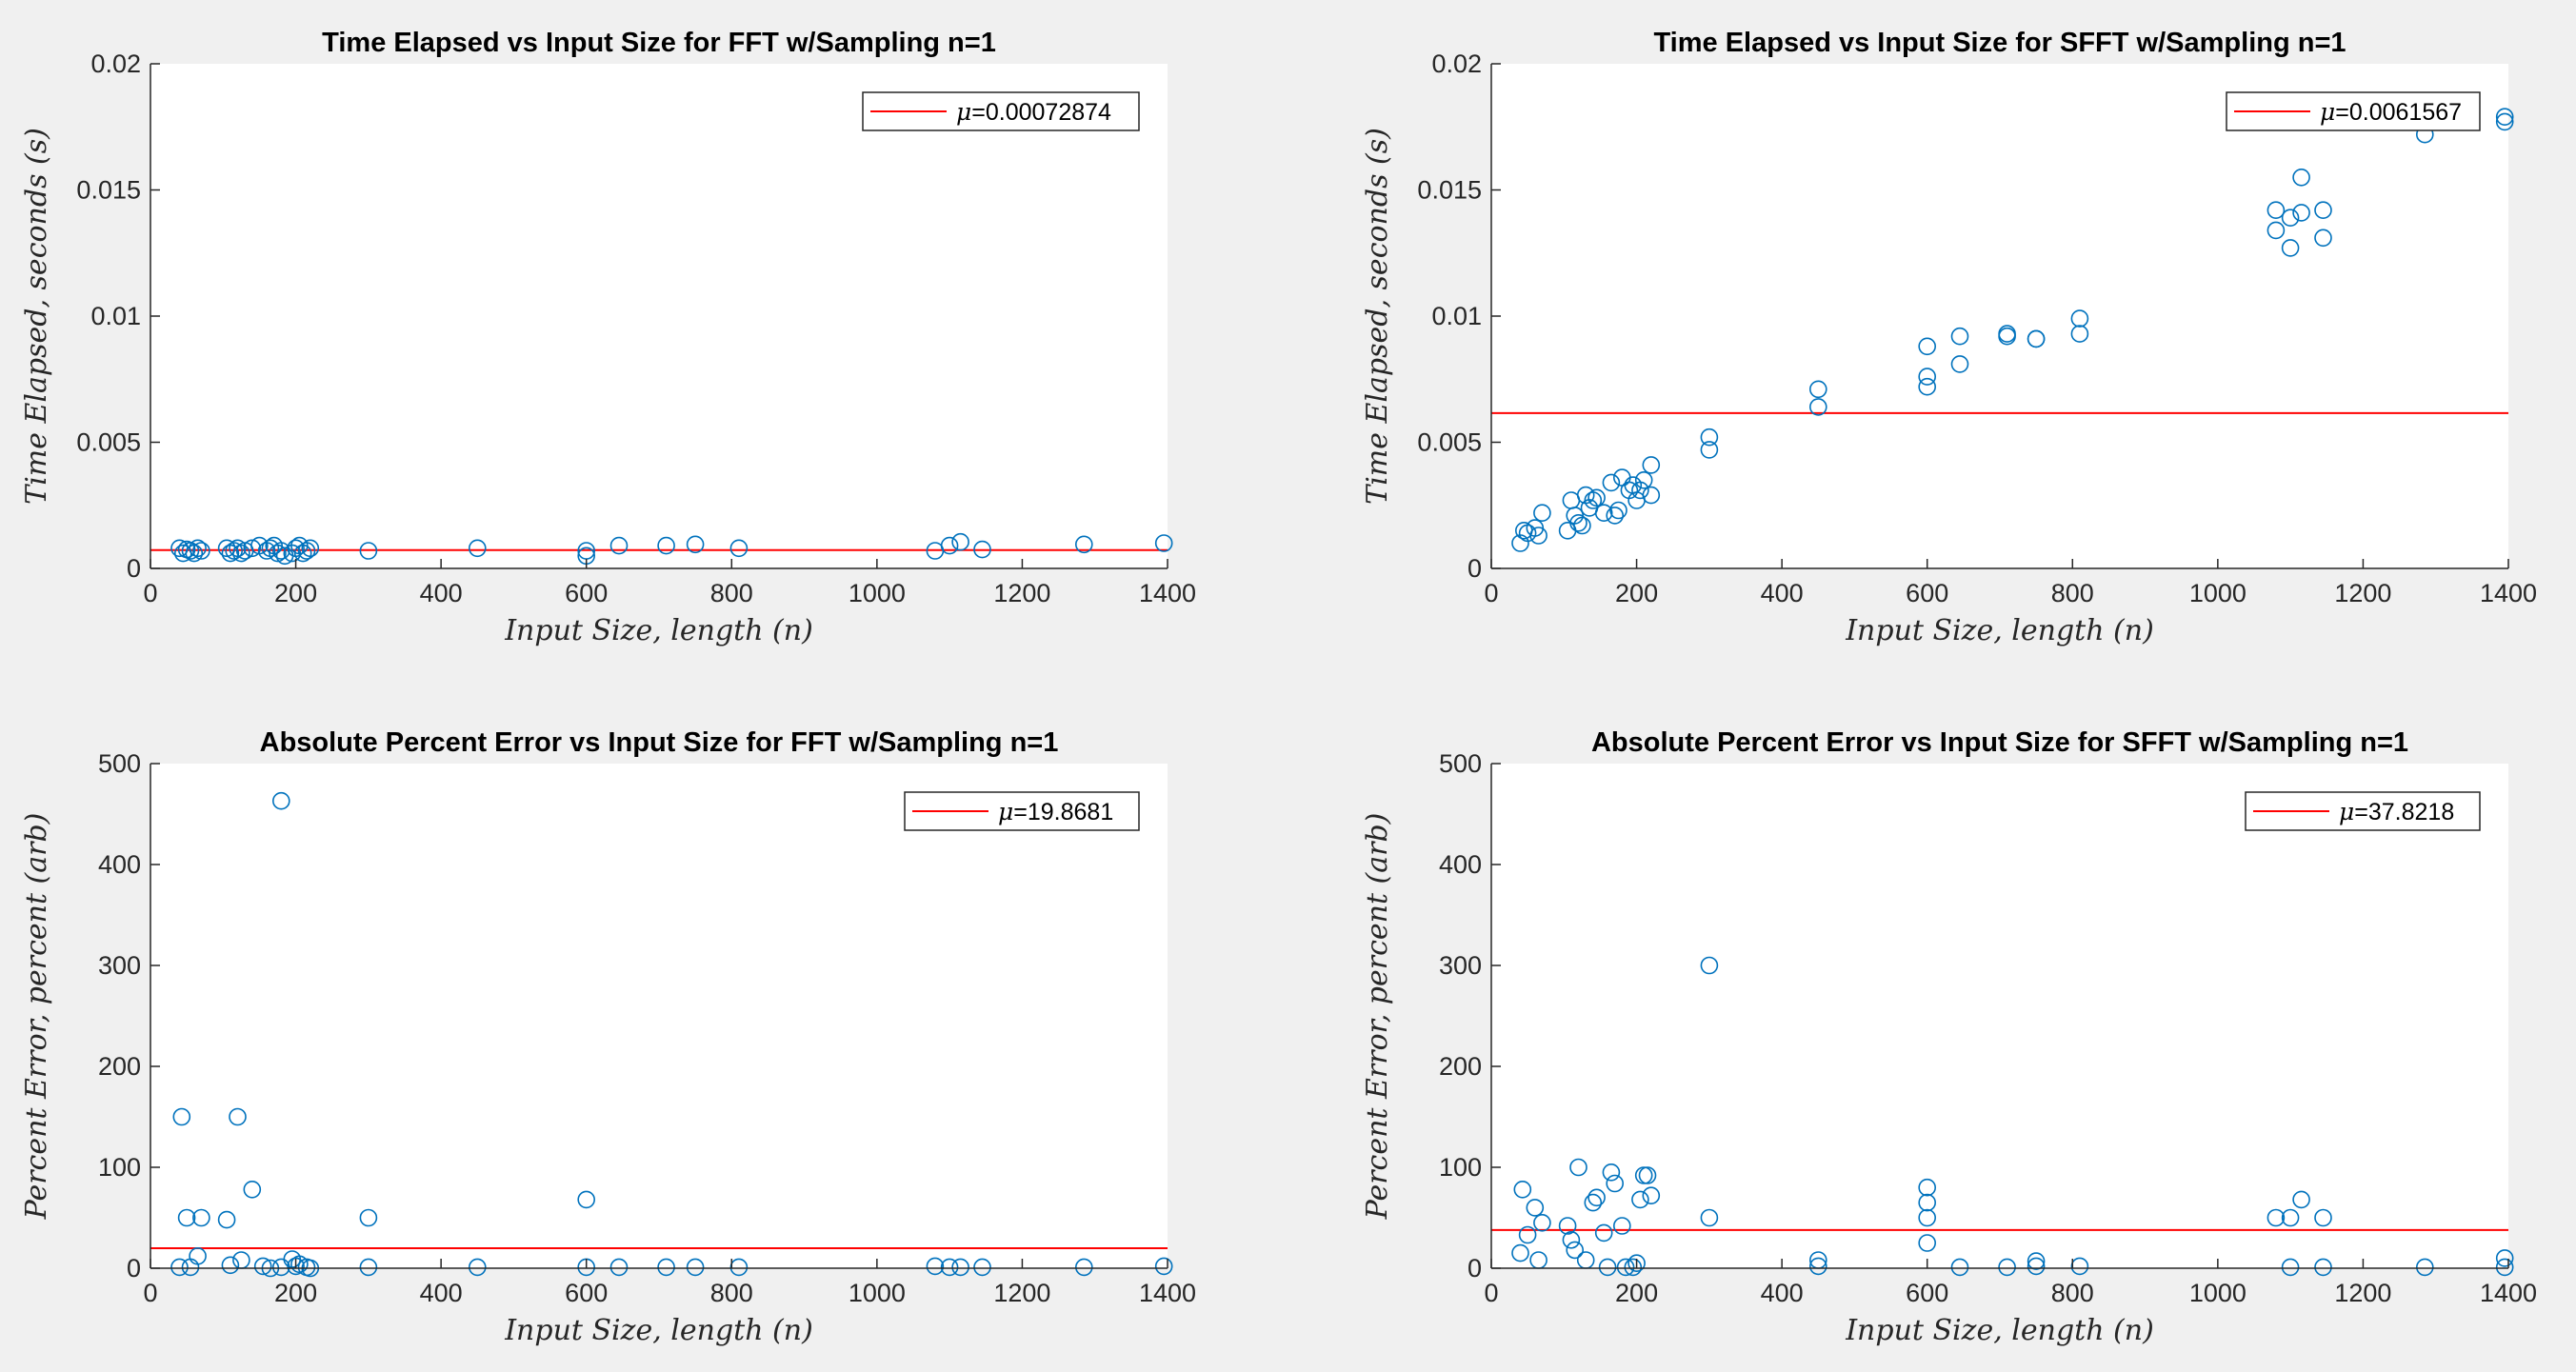 This screenshot has width=2576, height=1372. What do you see at coordinates (1456, 64) in the screenshot?
I see `y-tick-label: 0.02` at bounding box center [1456, 64].